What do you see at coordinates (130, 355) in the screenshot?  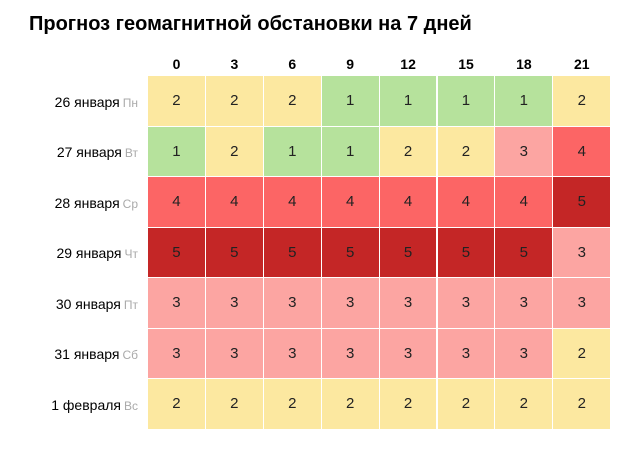 I see `day-weekday: Сб` at bounding box center [130, 355].